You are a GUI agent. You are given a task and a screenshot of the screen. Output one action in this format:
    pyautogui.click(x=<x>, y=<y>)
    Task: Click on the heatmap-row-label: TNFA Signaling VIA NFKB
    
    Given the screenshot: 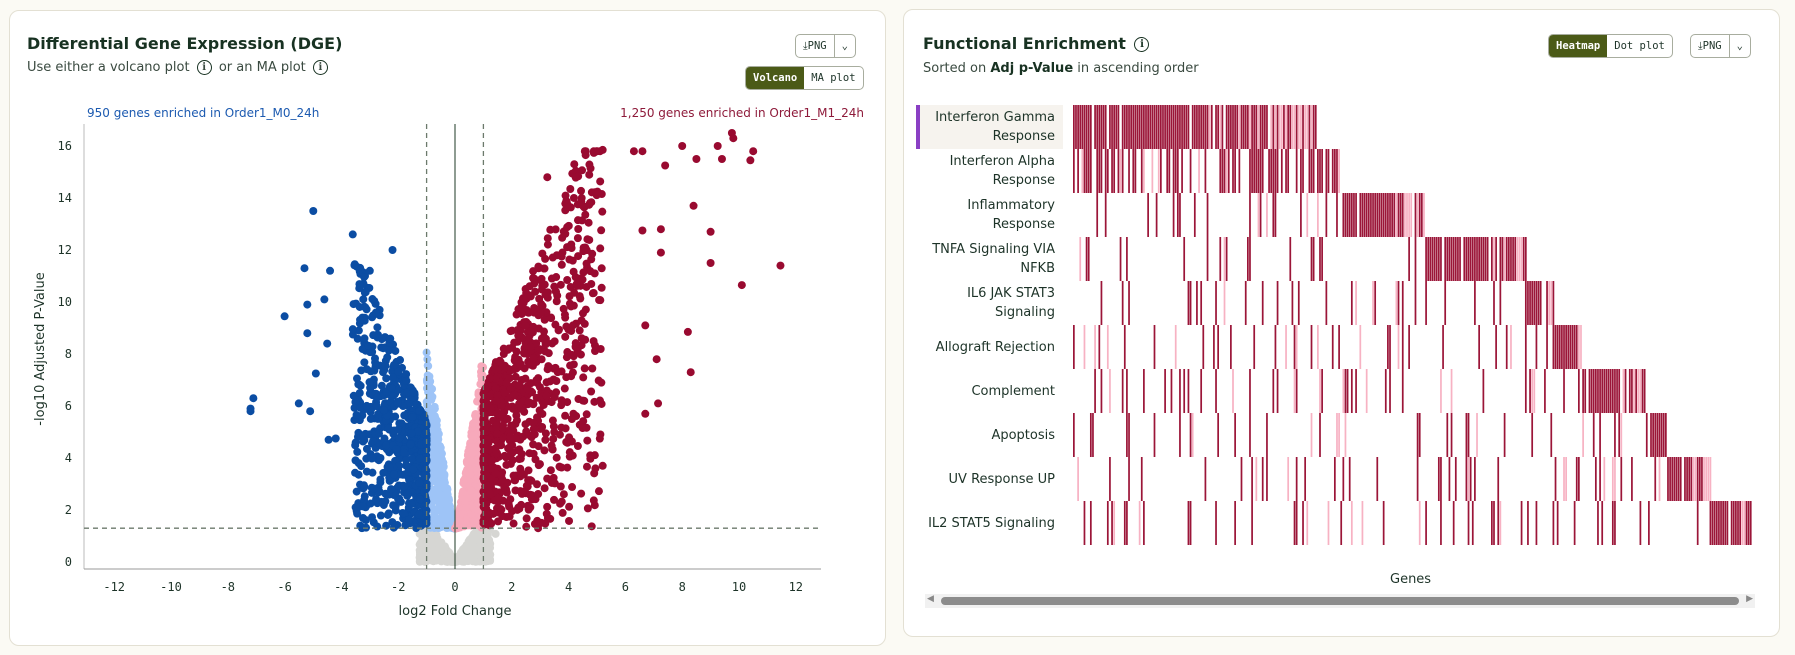 What is the action you would take?
    pyautogui.click(x=993, y=259)
    